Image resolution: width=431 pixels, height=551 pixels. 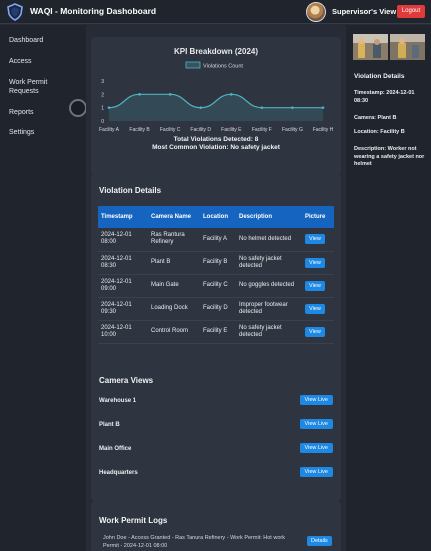 What do you see at coordinates (170, 130) in the screenshot?
I see `x-tick-label: Facility C` at bounding box center [170, 130].